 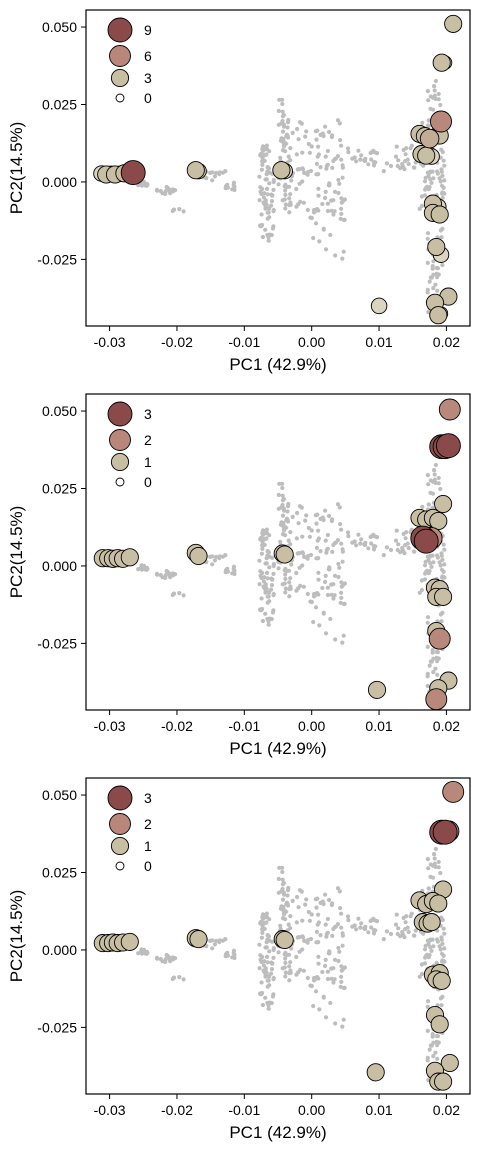 What do you see at coordinates (59, 488) in the screenshot?
I see `y-tick-label: 0.025` at bounding box center [59, 488].